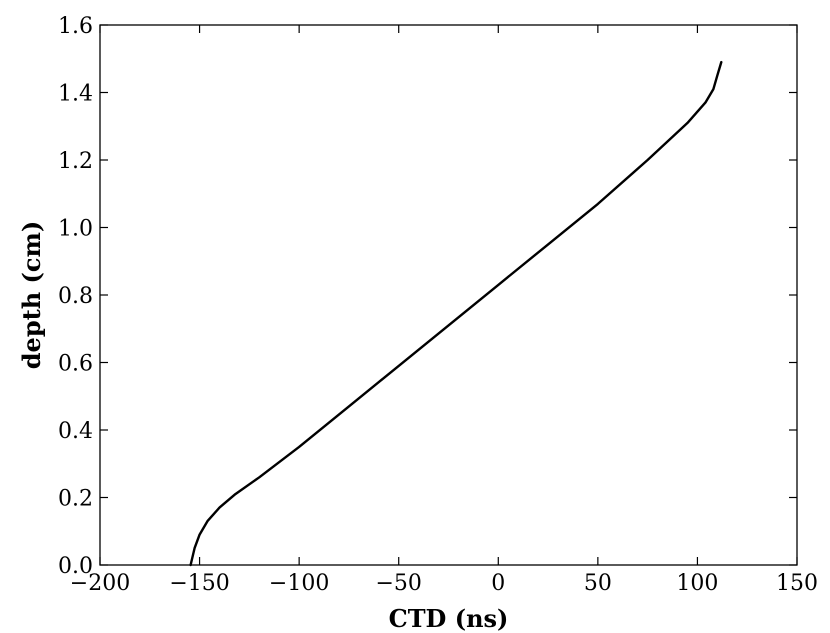  What do you see at coordinates (398, 583) in the screenshot?
I see `x-tick-label: −50` at bounding box center [398, 583].